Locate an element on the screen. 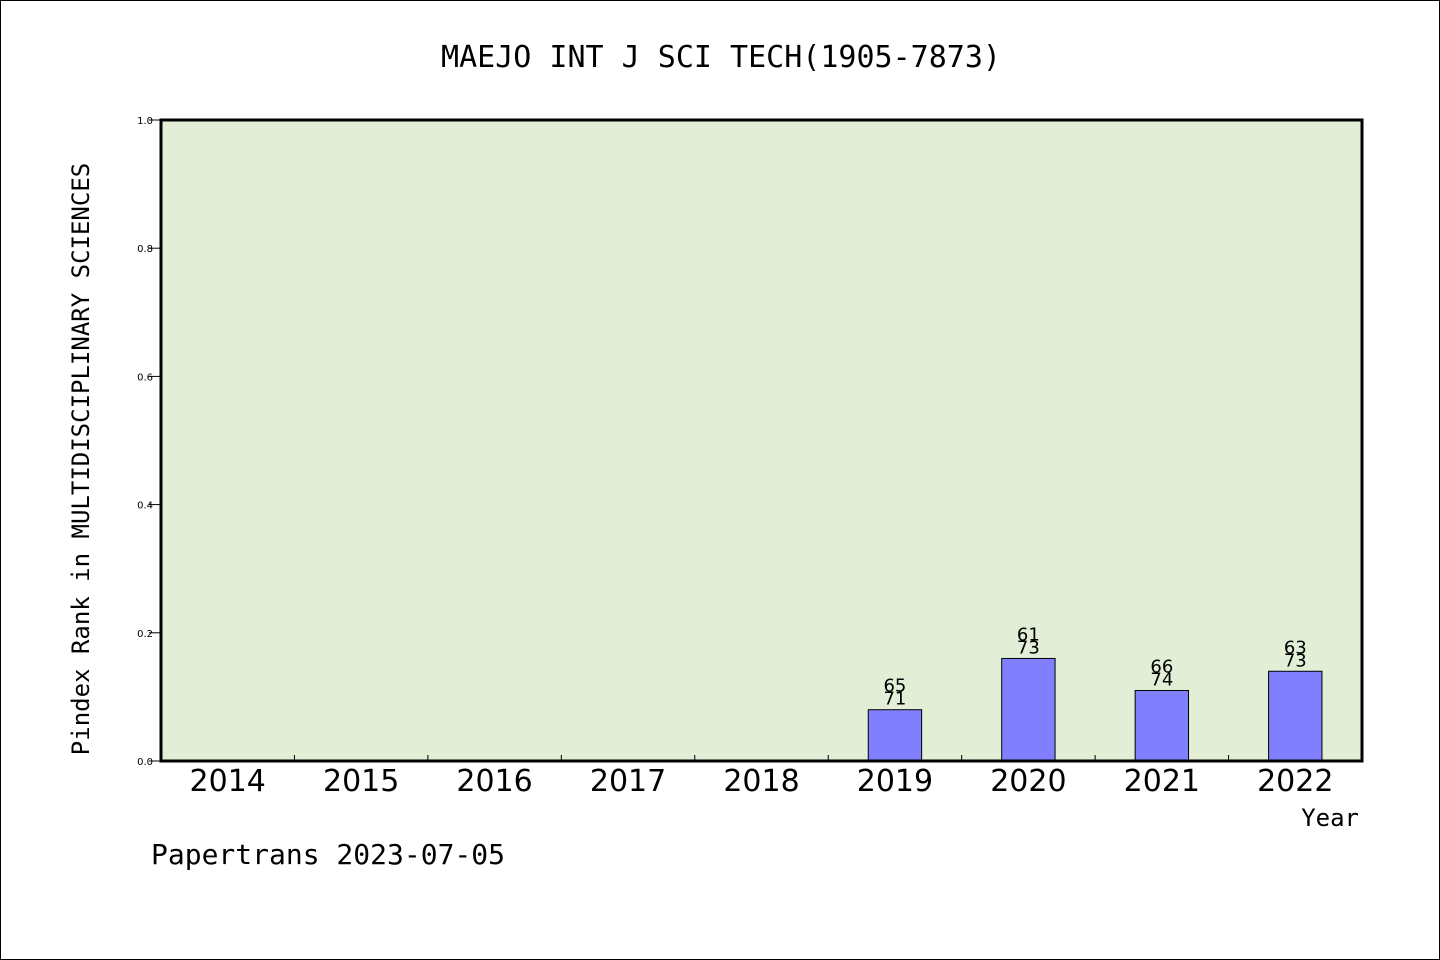 The width and height of the screenshot is (1440, 960). footer-text: Papertrans 2023-07-05 is located at coordinates (328, 854).